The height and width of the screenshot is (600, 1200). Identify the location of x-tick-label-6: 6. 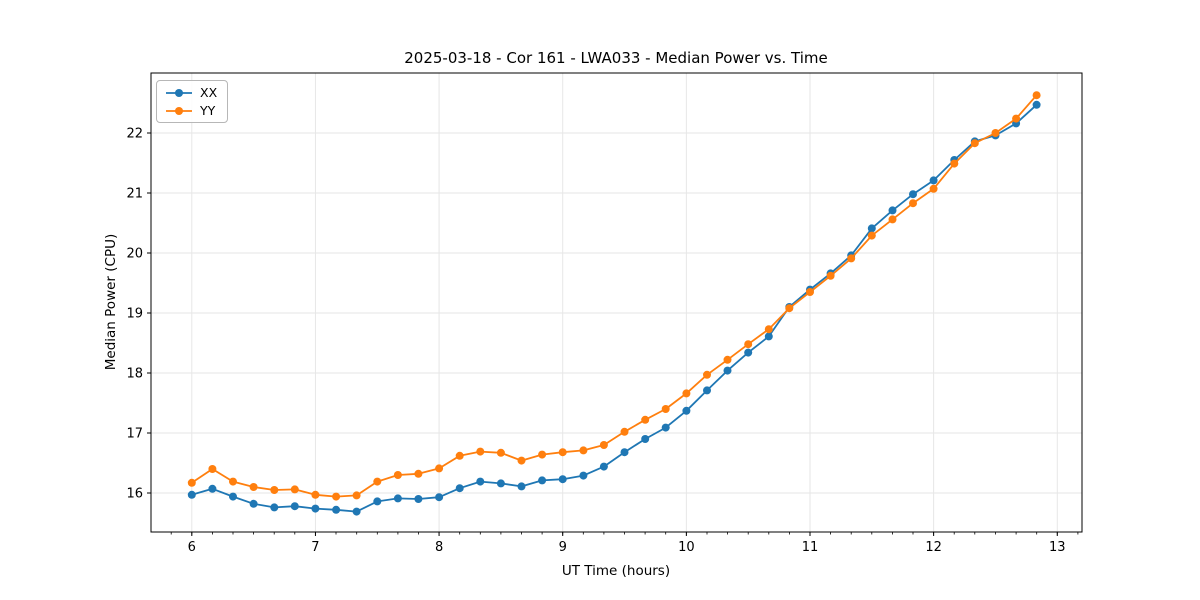
(192, 547).